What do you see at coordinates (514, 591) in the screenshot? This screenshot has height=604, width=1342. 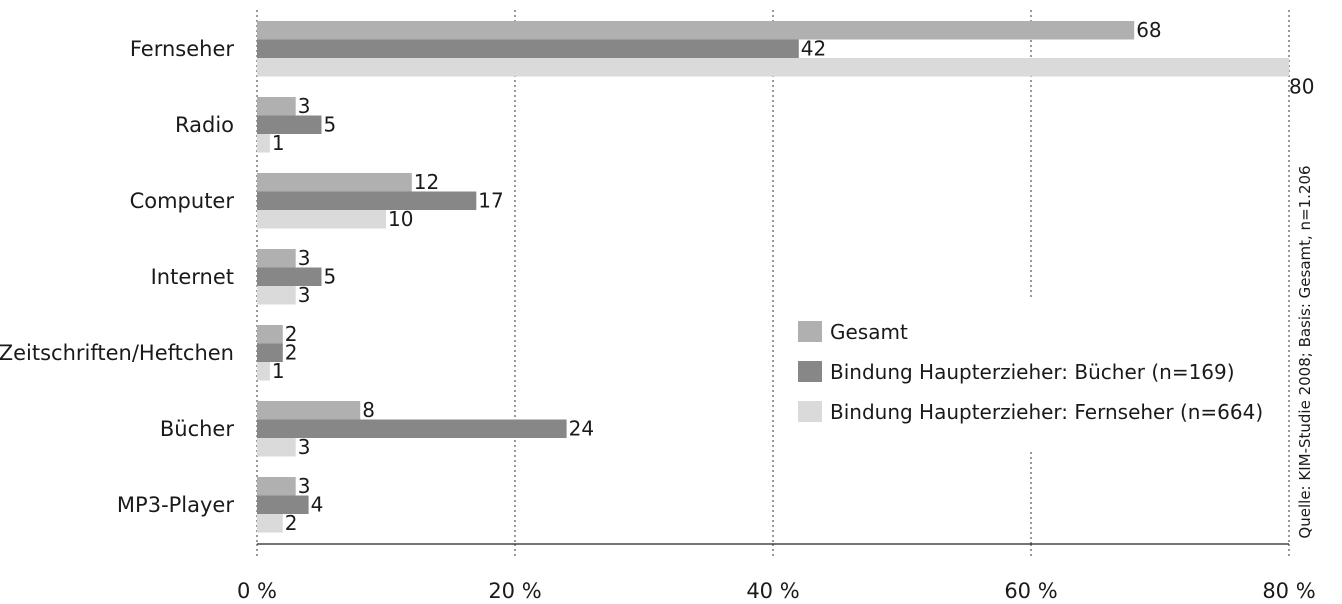 I see `x-tick-label: 20 %` at bounding box center [514, 591].